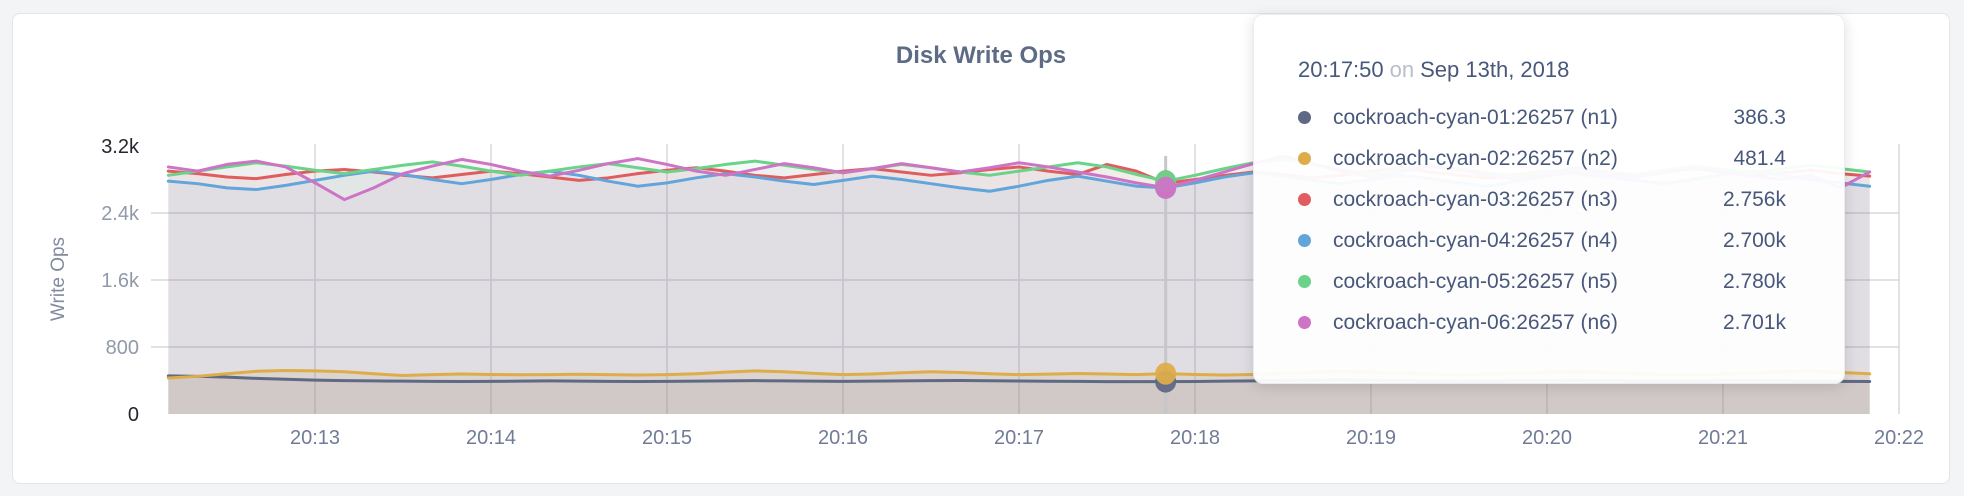 The image size is (1964, 496). What do you see at coordinates (122, 348) in the screenshot?
I see `y-axis-tick-label: 800` at bounding box center [122, 348].